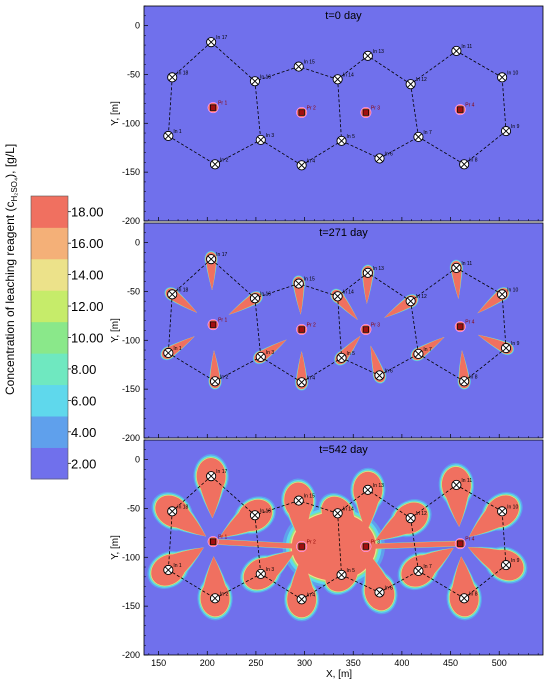 The width and height of the screenshot is (550, 680). What do you see at coordinates (305, 164) in the screenshot?
I see `injection-well: In 4` at bounding box center [305, 164].